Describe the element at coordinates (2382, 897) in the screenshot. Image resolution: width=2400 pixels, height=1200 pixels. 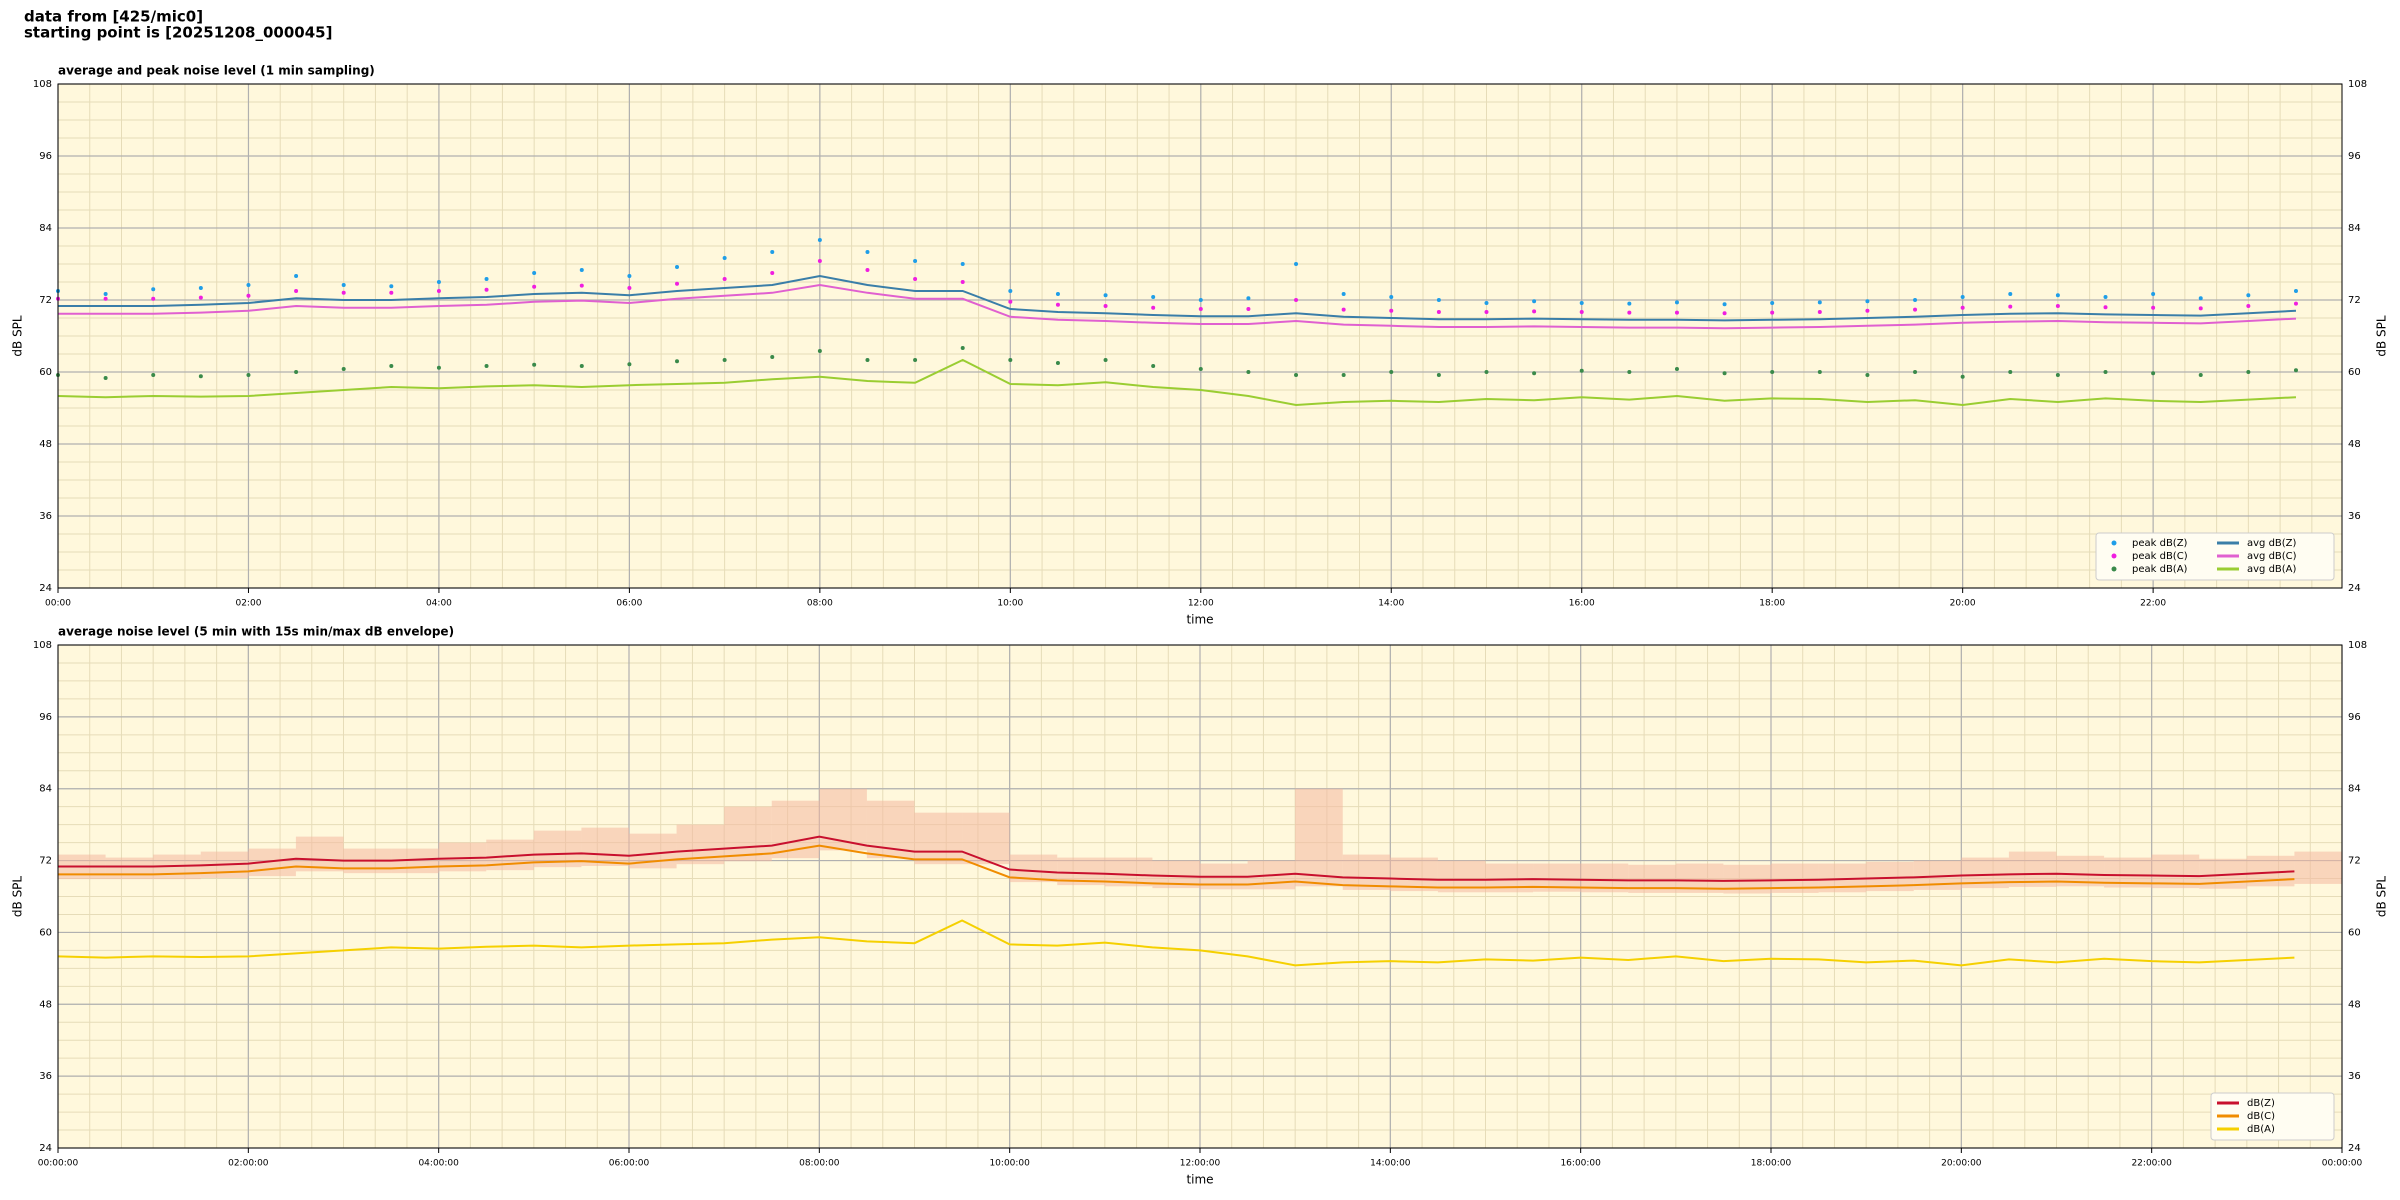
I see `y-axis-label: dB SPL` at that location.